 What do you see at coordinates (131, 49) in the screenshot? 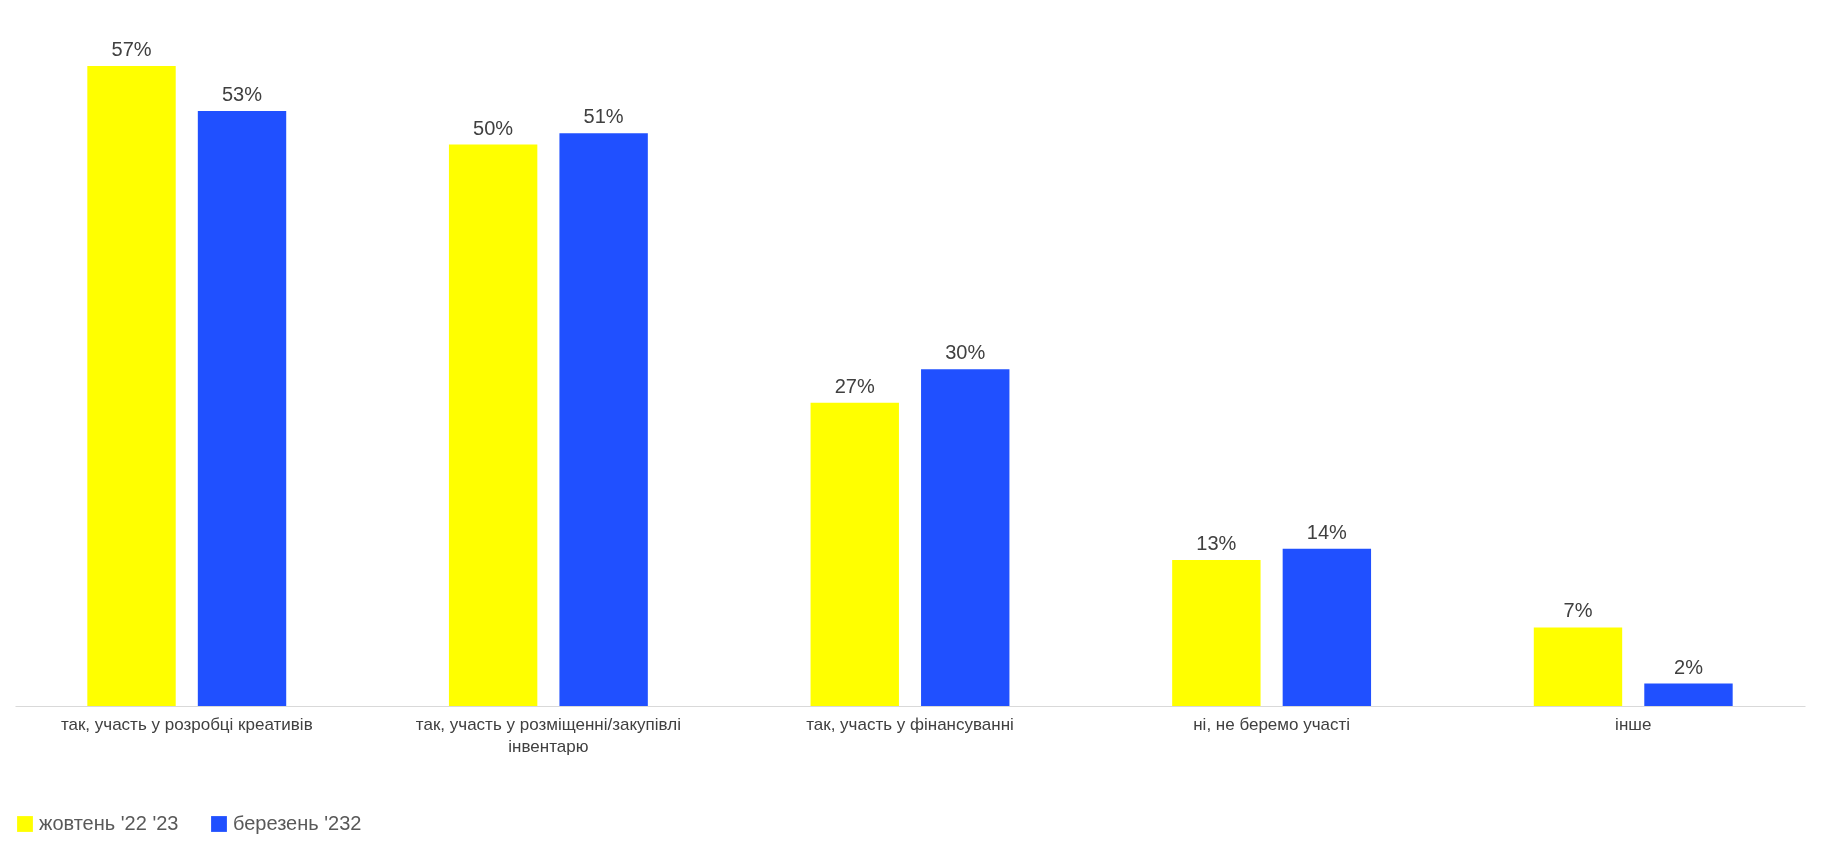
I see `data-label: 57%` at bounding box center [131, 49].